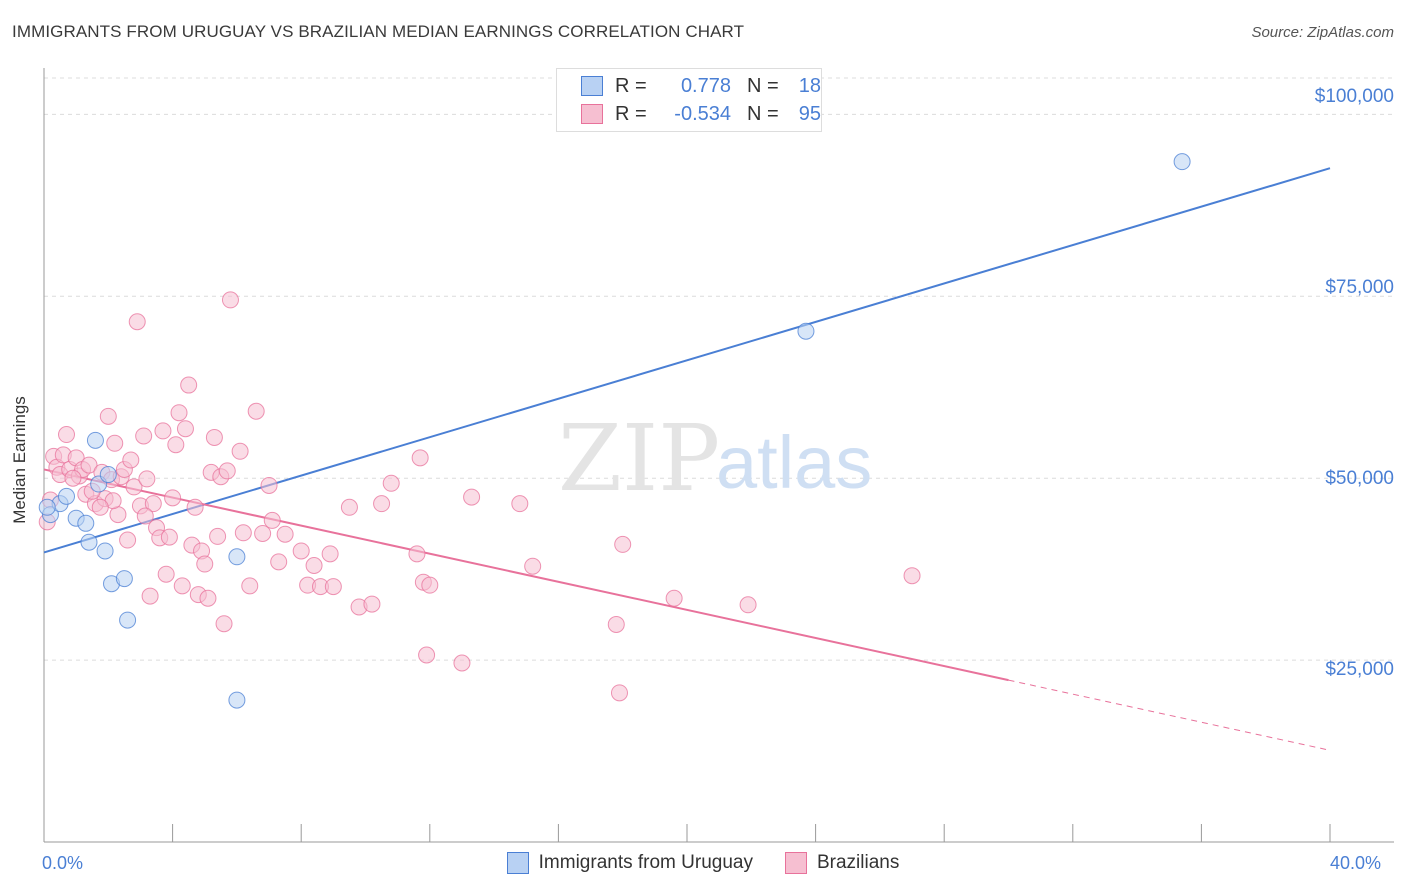 The image size is (1406, 892). Describe the element at coordinates (645, 862) in the screenshot. I see `legend-label-uruguay: Immigrants from Uruguay` at that location.